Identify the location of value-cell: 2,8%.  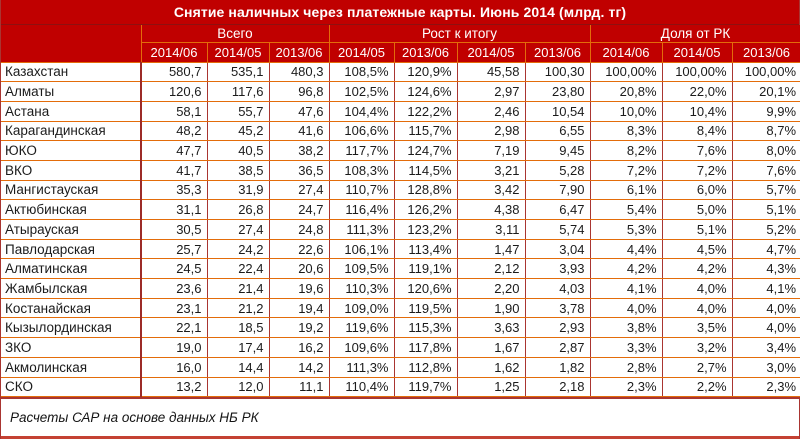
(626, 367).